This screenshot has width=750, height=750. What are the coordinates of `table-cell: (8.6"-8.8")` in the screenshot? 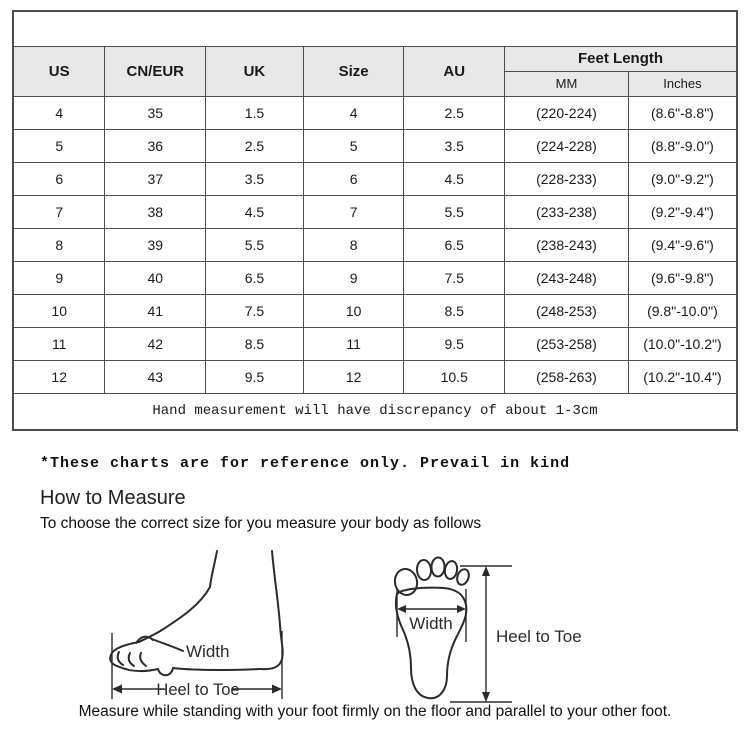 It's located at (682, 112).